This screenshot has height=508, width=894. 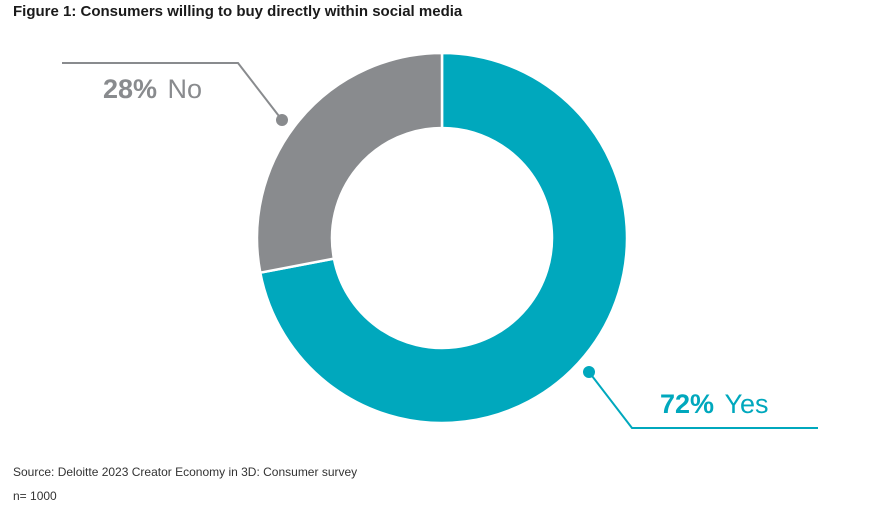 What do you see at coordinates (747, 404) in the screenshot?
I see `yes-label-text: Yes` at bounding box center [747, 404].